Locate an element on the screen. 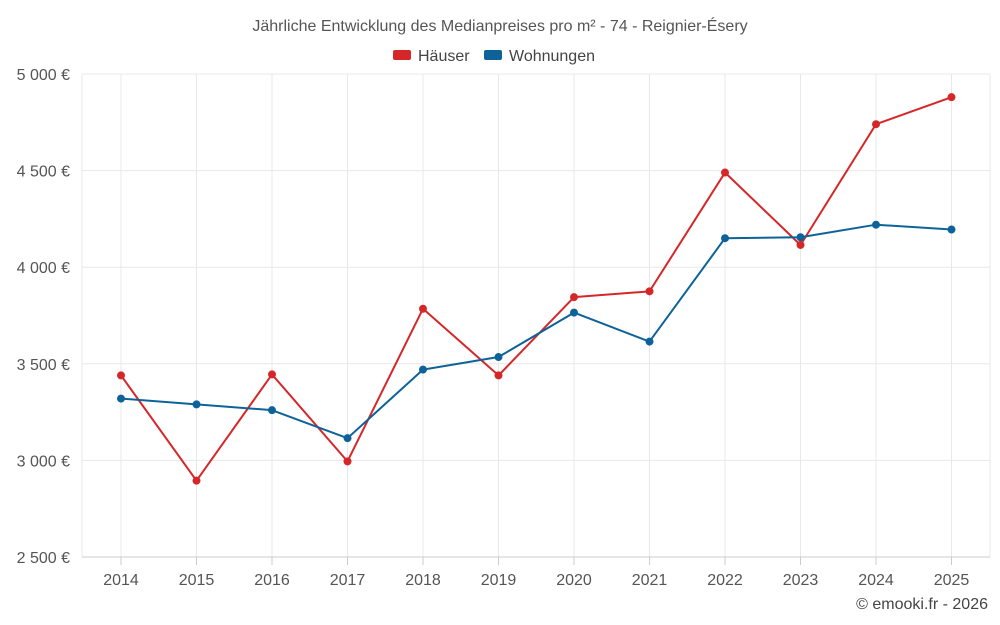 This screenshot has height=625, width=1000. legend-swatch-wohnungen is located at coordinates (493, 55).